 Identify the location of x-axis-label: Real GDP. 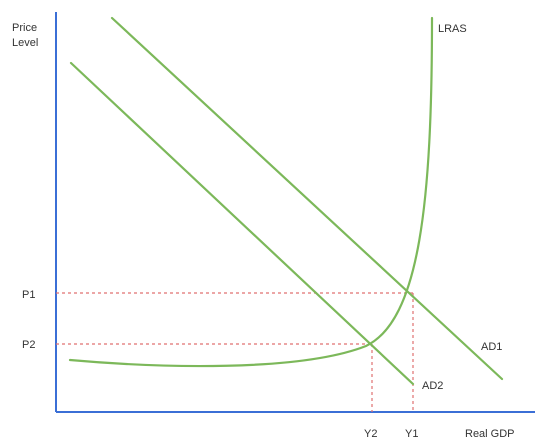
(490, 433).